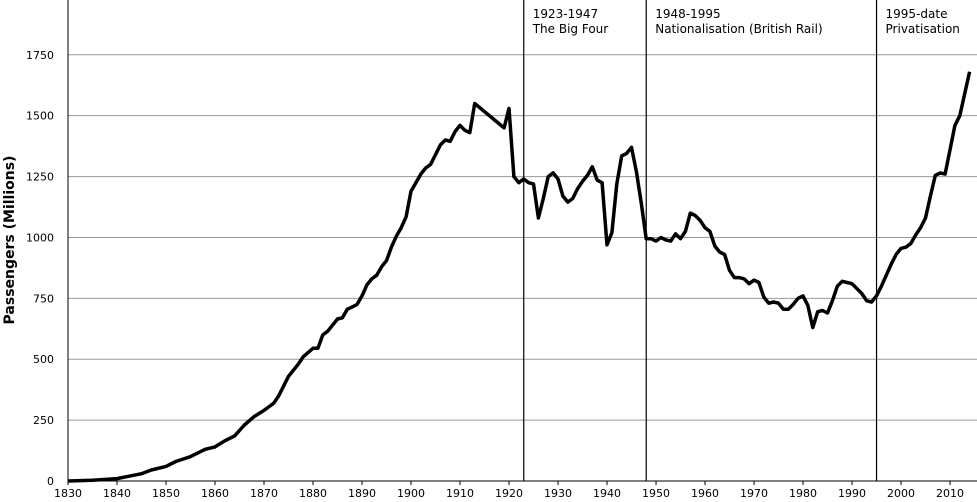 This screenshot has width=977, height=502. I want to click on x-tick-label: 1960, so click(705, 493).